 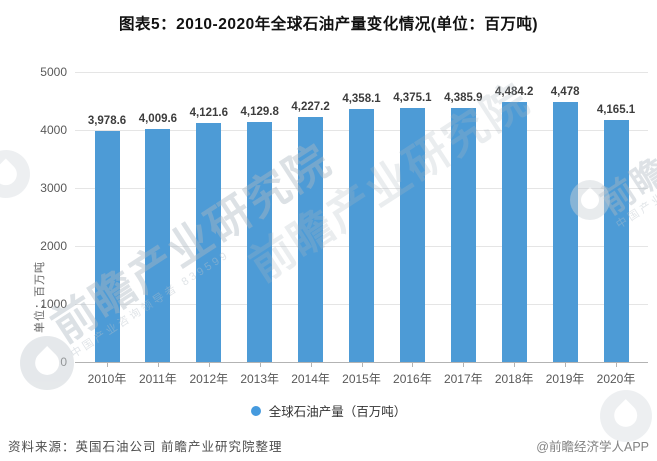 What do you see at coordinates (514, 231) in the screenshot?
I see `bar-2018年` at bounding box center [514, 231].